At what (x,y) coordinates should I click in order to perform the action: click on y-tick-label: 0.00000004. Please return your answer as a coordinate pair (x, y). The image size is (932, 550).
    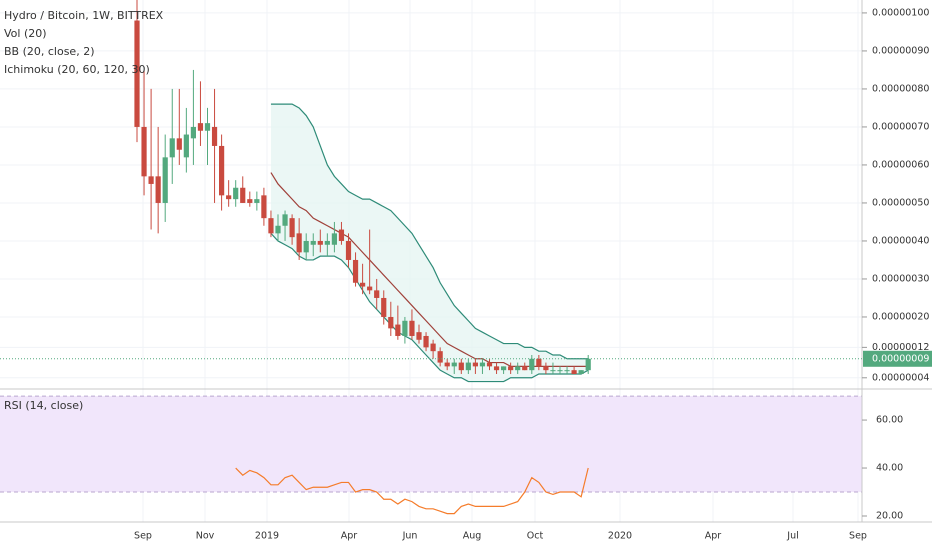
    Looking at the image, I should click on (900, 377).